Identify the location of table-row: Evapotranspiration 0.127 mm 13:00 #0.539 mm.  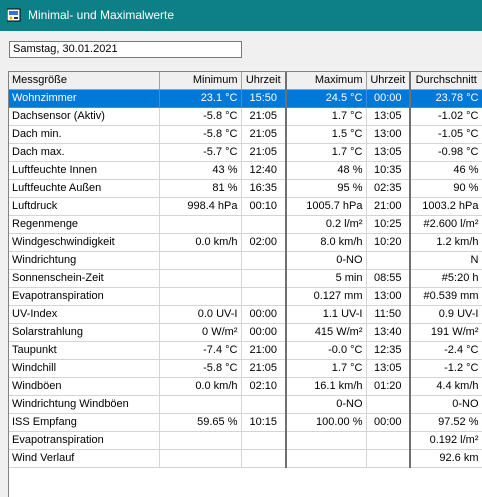
(245, 296).